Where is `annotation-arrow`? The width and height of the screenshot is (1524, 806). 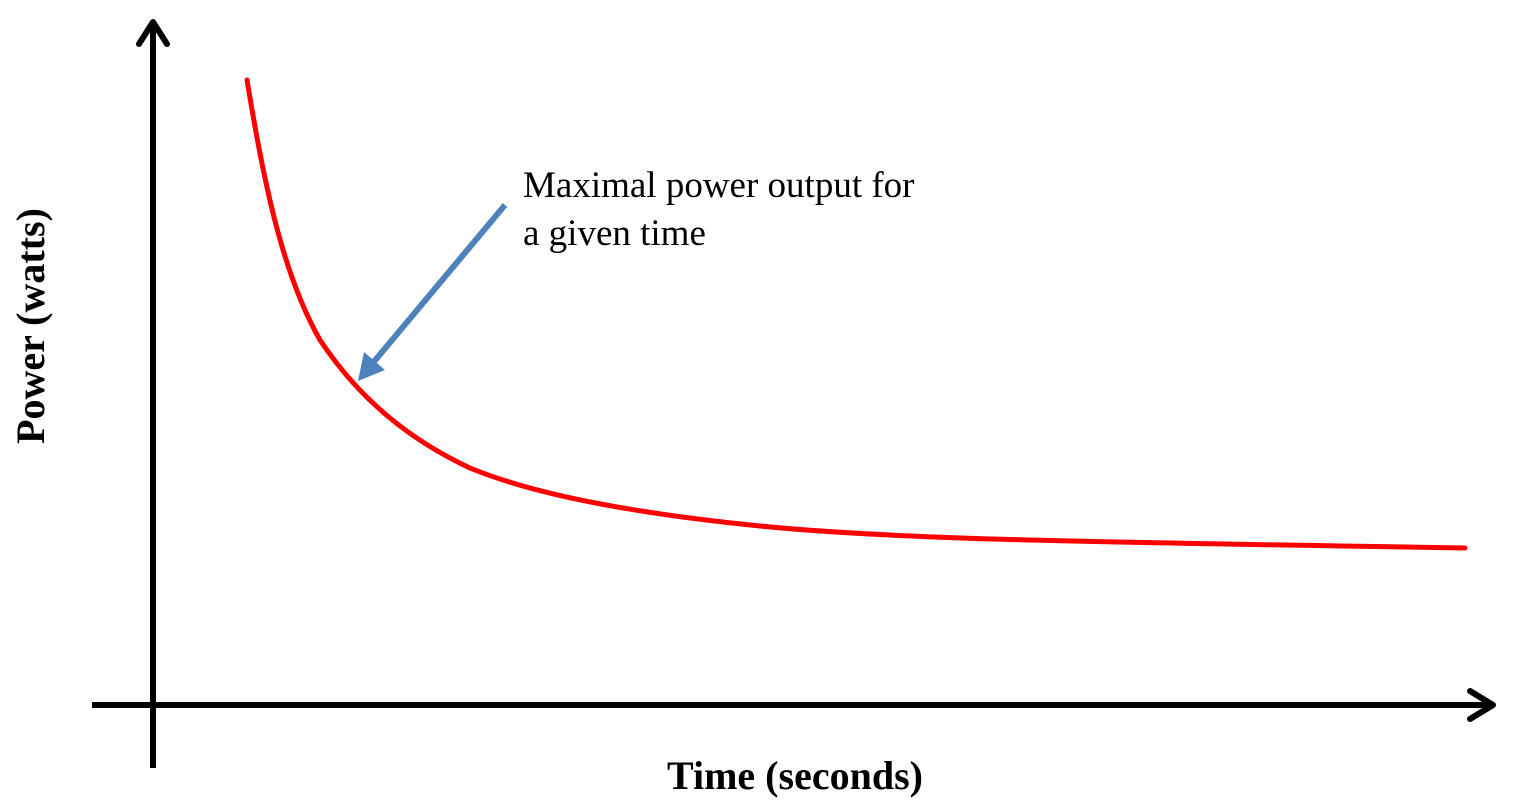 annotation-arrow is located at coordinates (438, 284).